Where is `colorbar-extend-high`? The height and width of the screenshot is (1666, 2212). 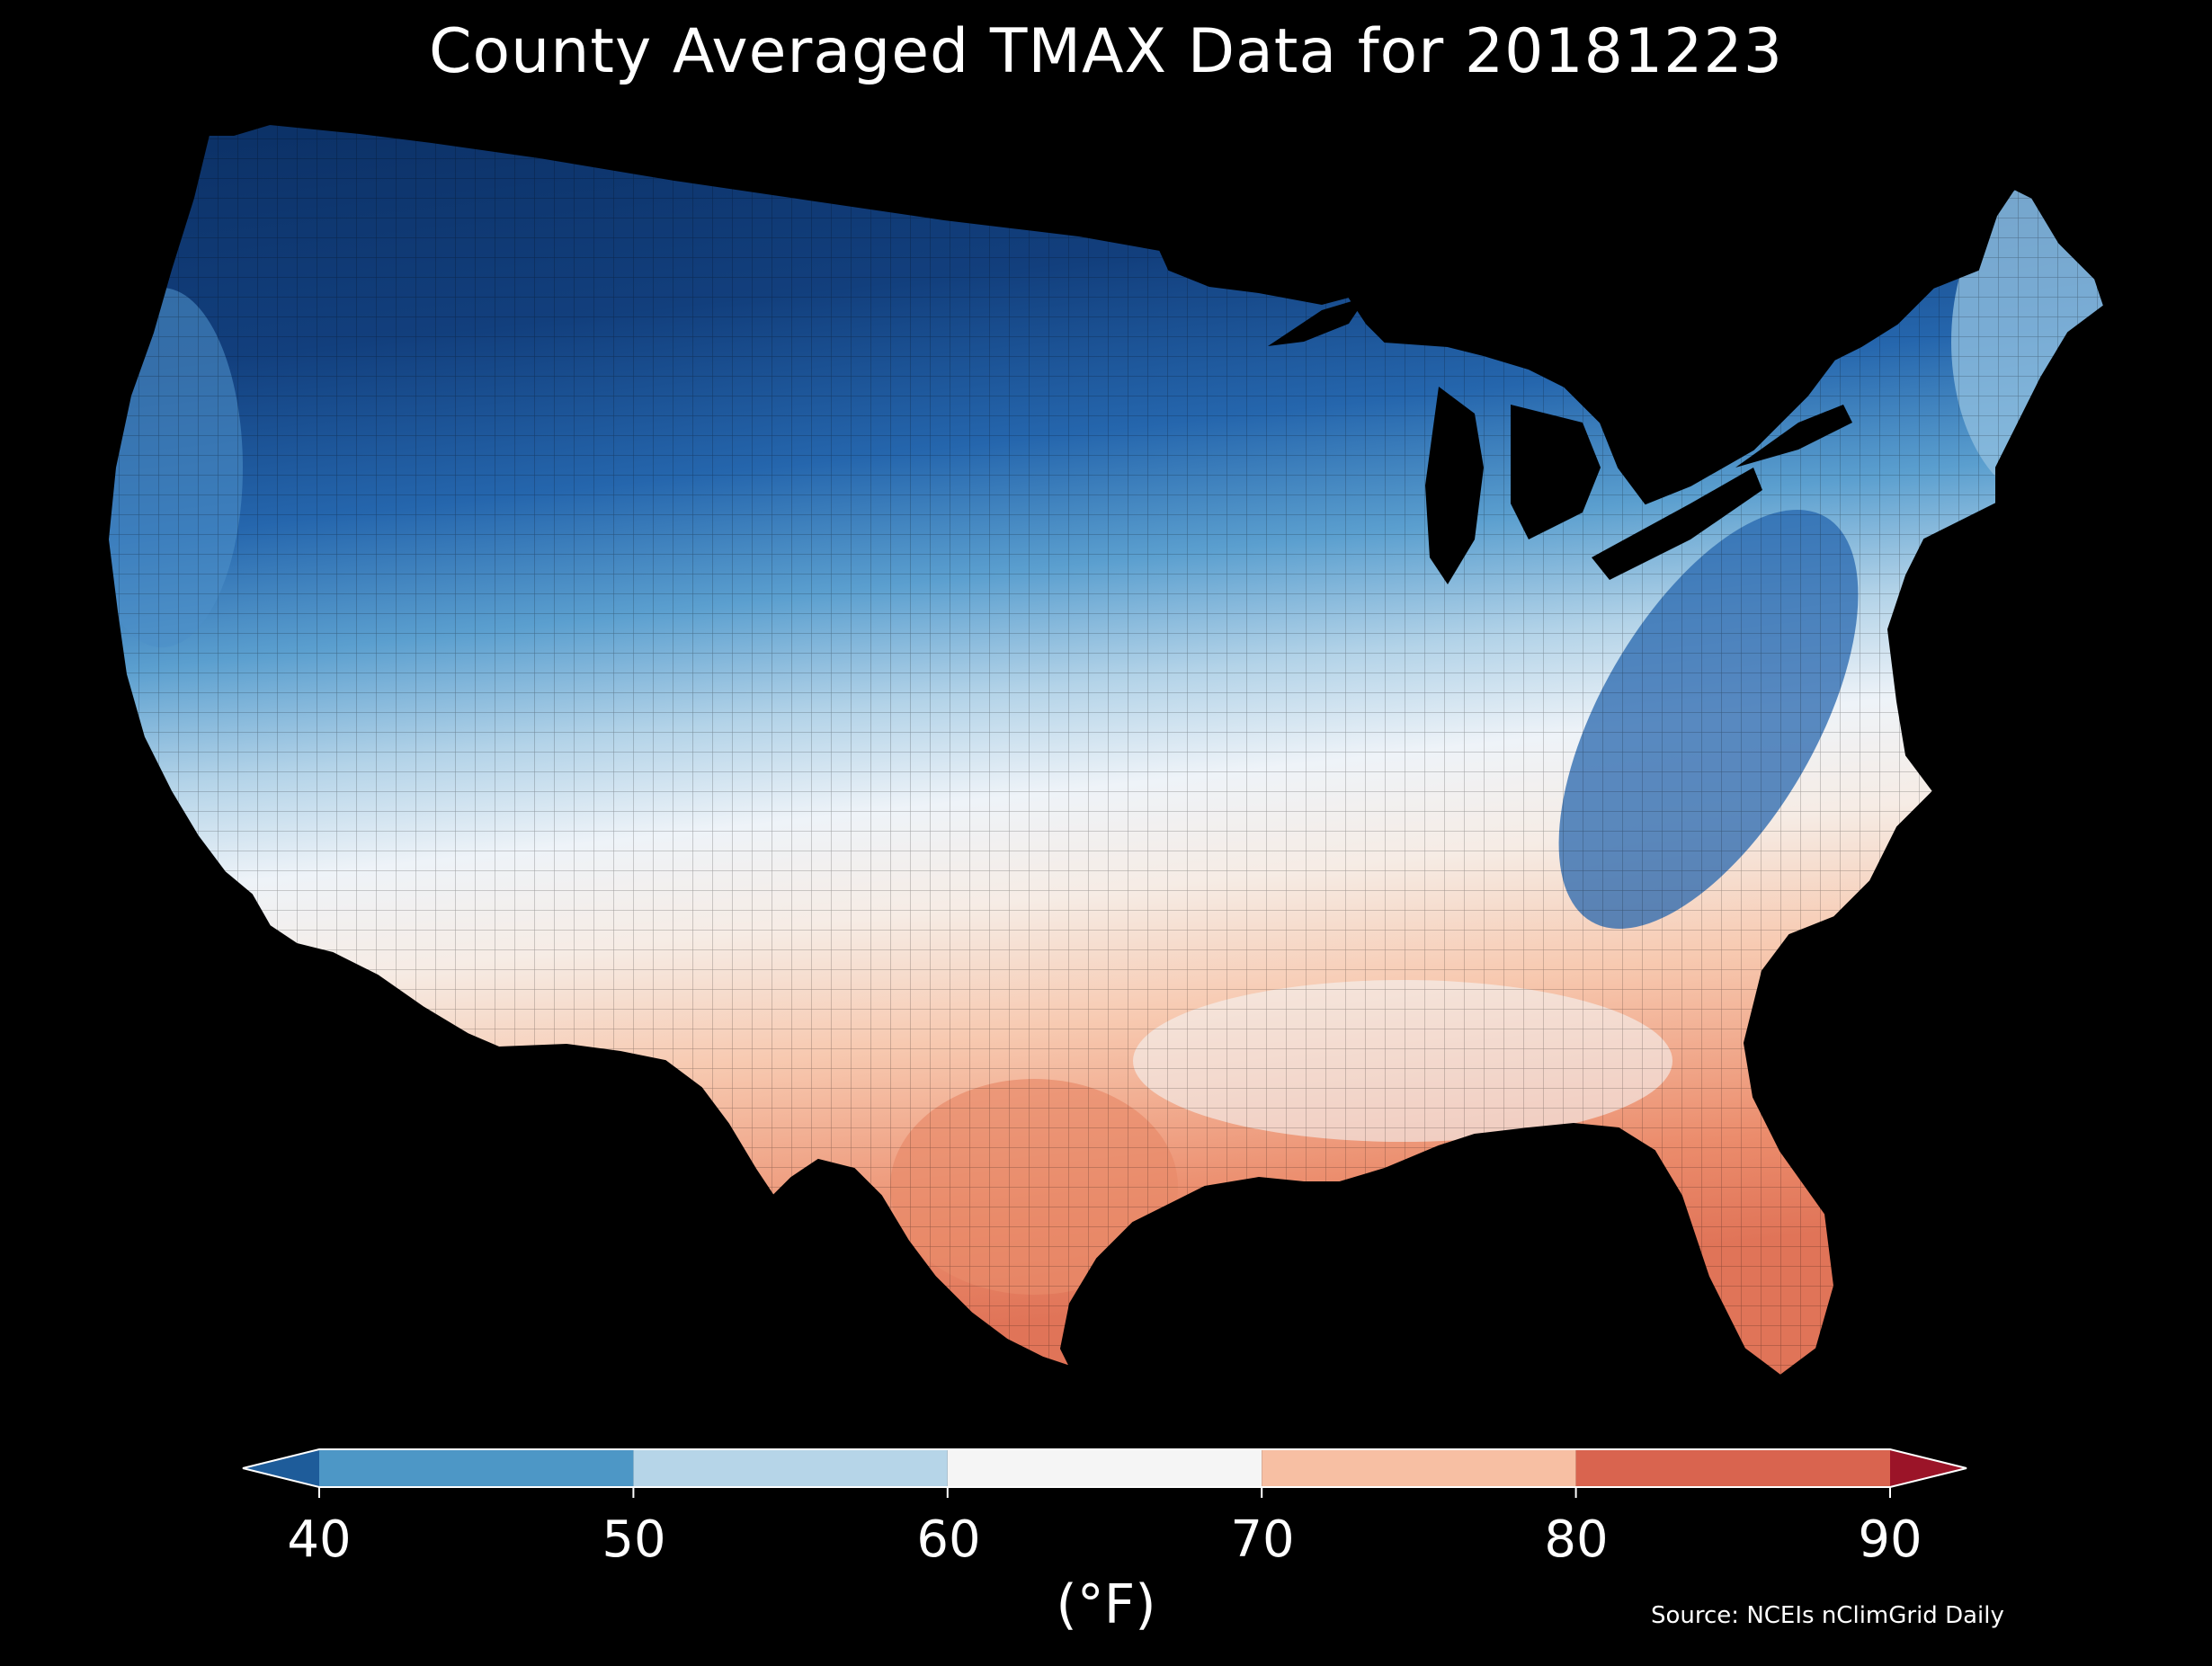
colorbar-extend-high is located at coordinates (1928, 1468).